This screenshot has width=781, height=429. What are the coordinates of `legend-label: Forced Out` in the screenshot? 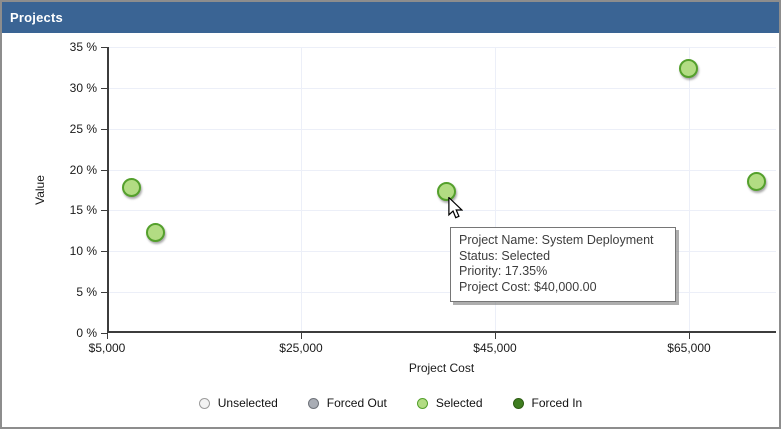 It's located at (356, 403).